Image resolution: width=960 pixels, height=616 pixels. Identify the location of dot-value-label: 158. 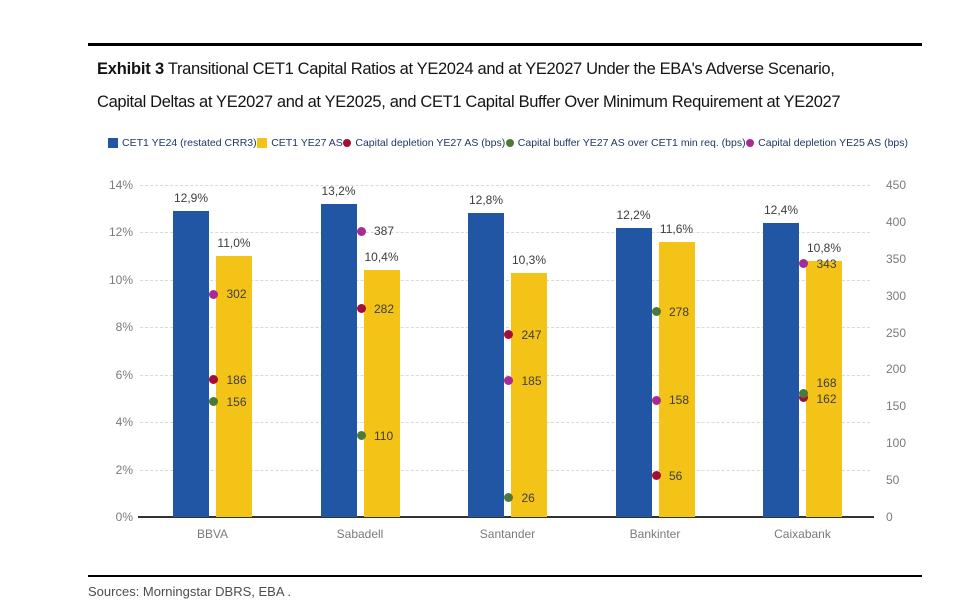
(679, 400).